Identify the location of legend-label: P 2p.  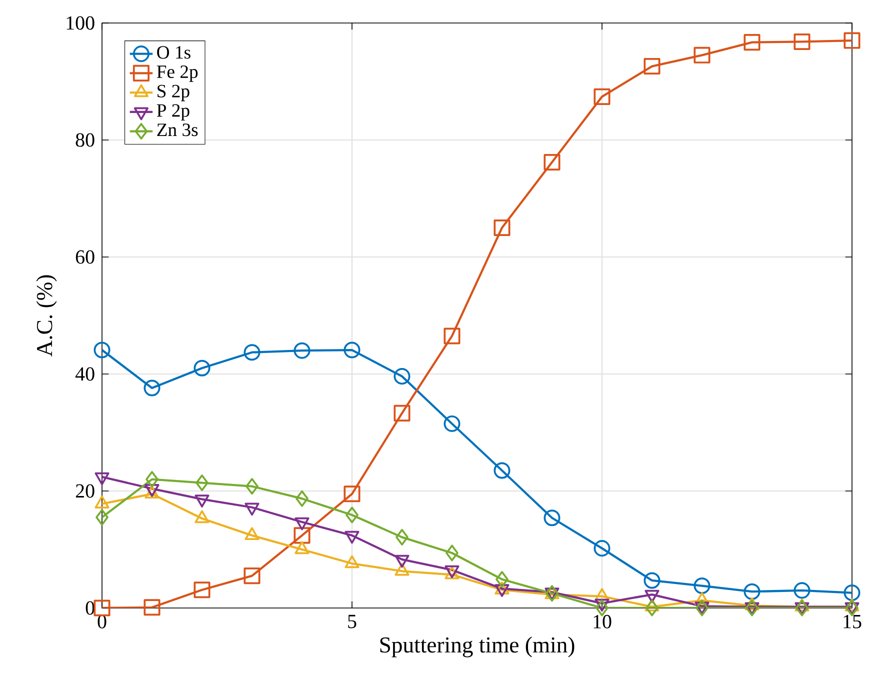
(173, 112).